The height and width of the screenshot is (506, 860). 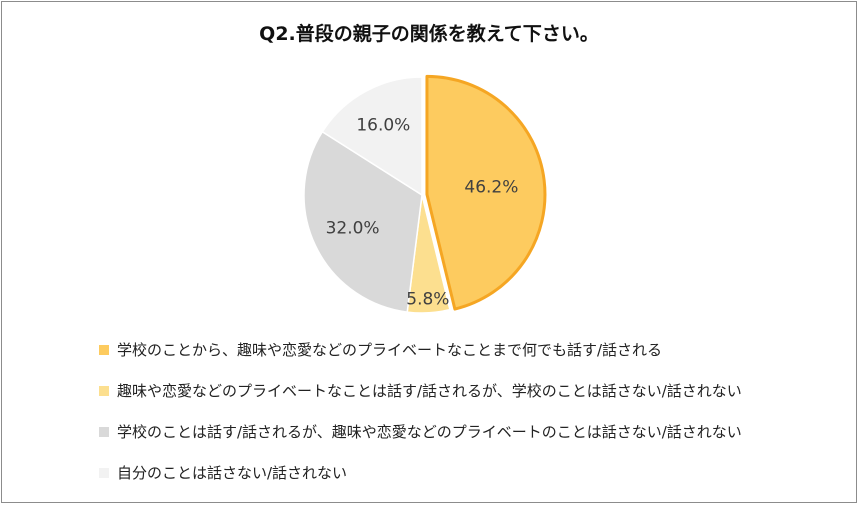 I want to click on chart-title: Q2.普段の親子の関係を教えて下さい。, so click(x=429, y=34).